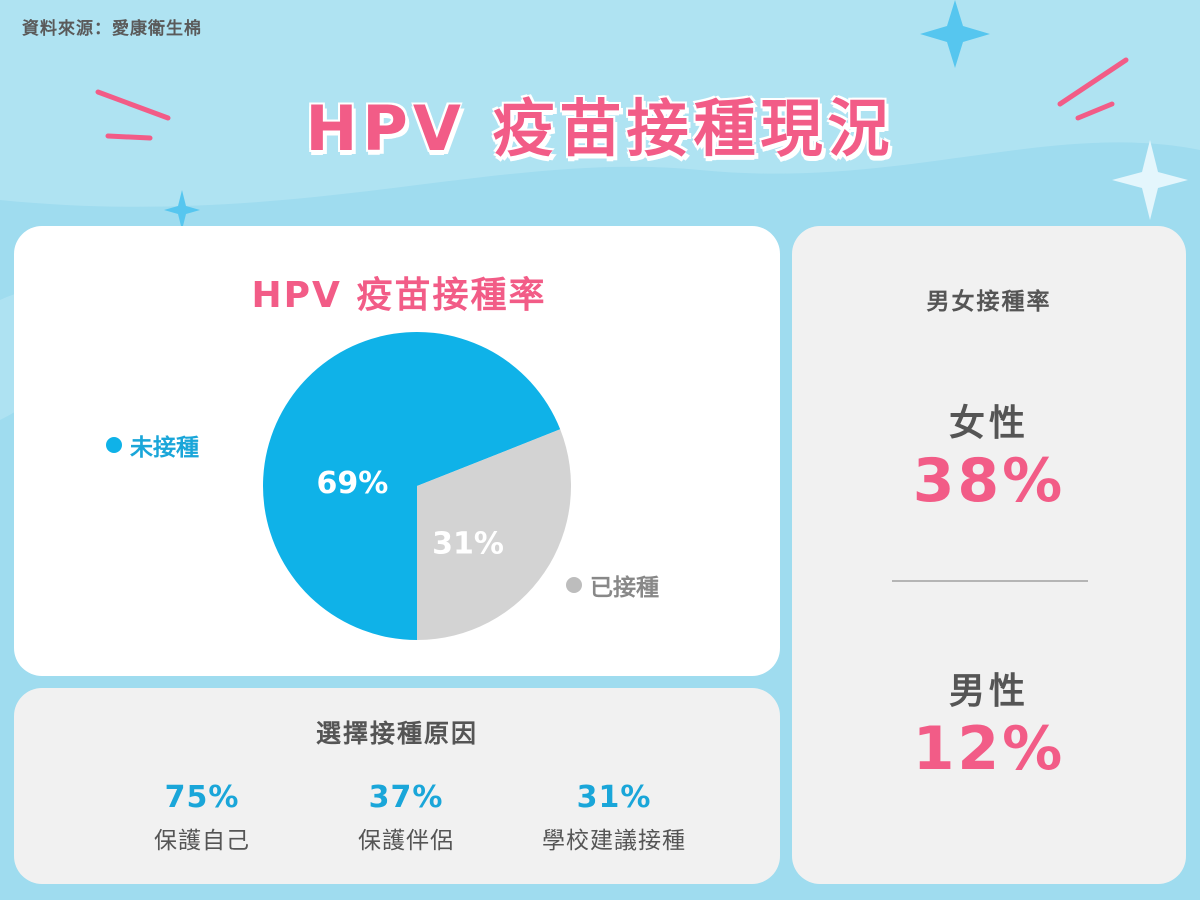 The width and height of the screenshot is (1200, 900). What do you see at coordinates (202, 797) in the screenshot?
I see `reason-value: 75%` at bounding box center [202, 797].